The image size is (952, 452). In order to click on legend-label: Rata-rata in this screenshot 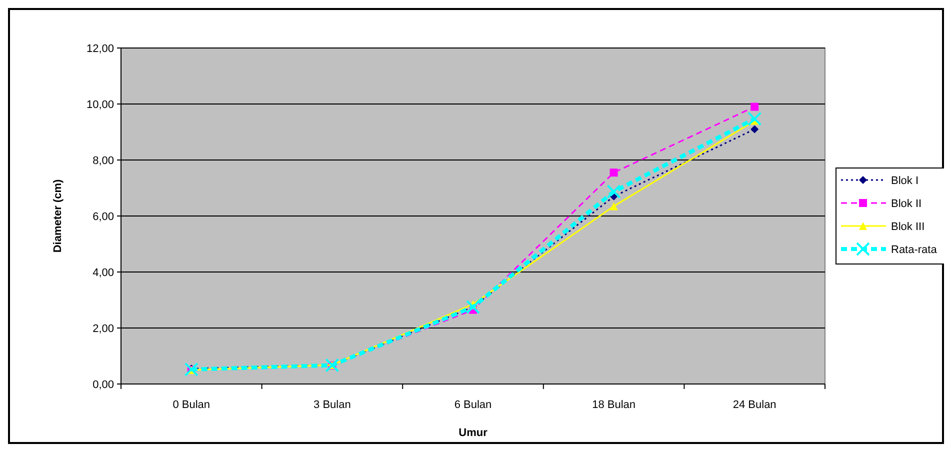, I will do `click(914, 250)`.